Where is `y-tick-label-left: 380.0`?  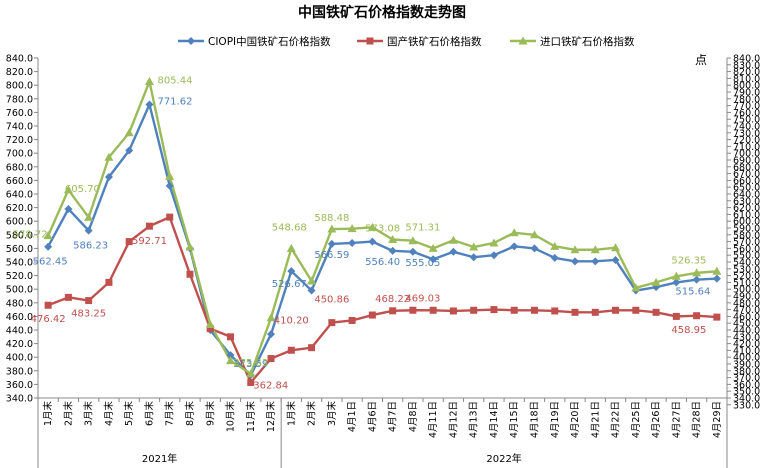 y-tick-label-left: 380.0 is located at coordinates (19, 371).